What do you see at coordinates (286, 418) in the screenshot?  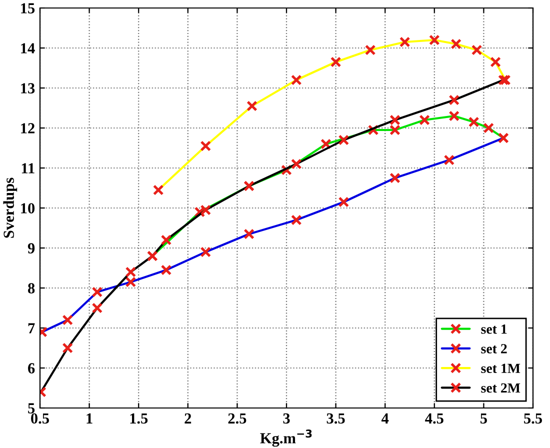 I see `x-tick-label: 3` at bounding box center [286, 418].